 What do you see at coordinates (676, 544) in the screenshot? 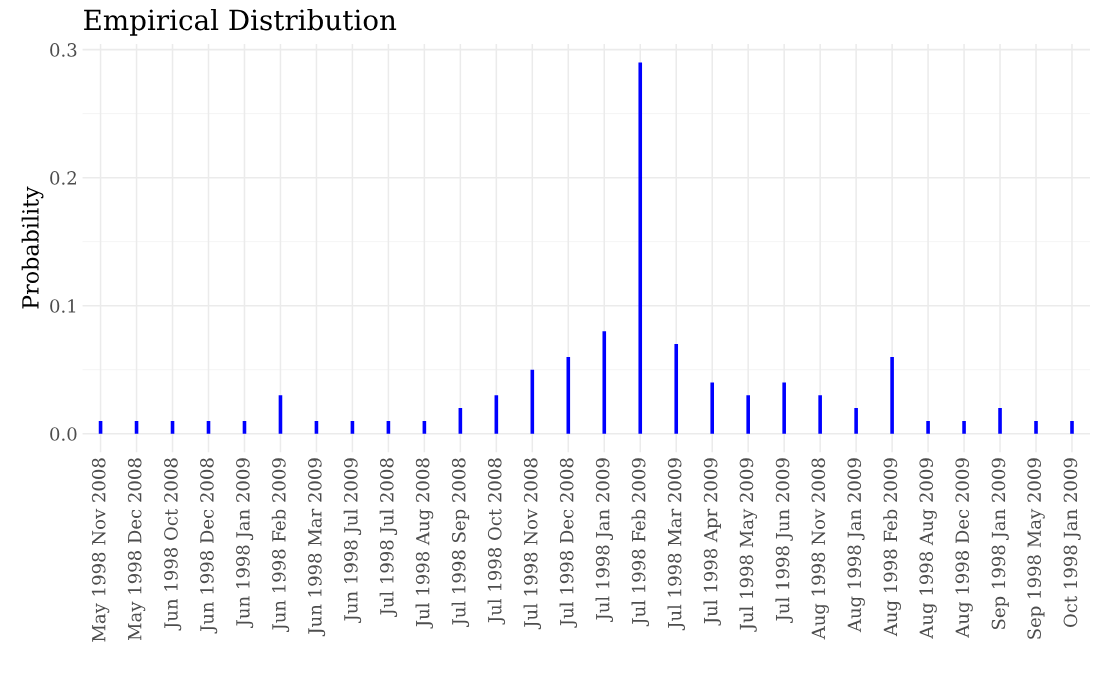
I see `x-tick-label: Jul 1998 Mar 2009` at bounding box center [676, 544].